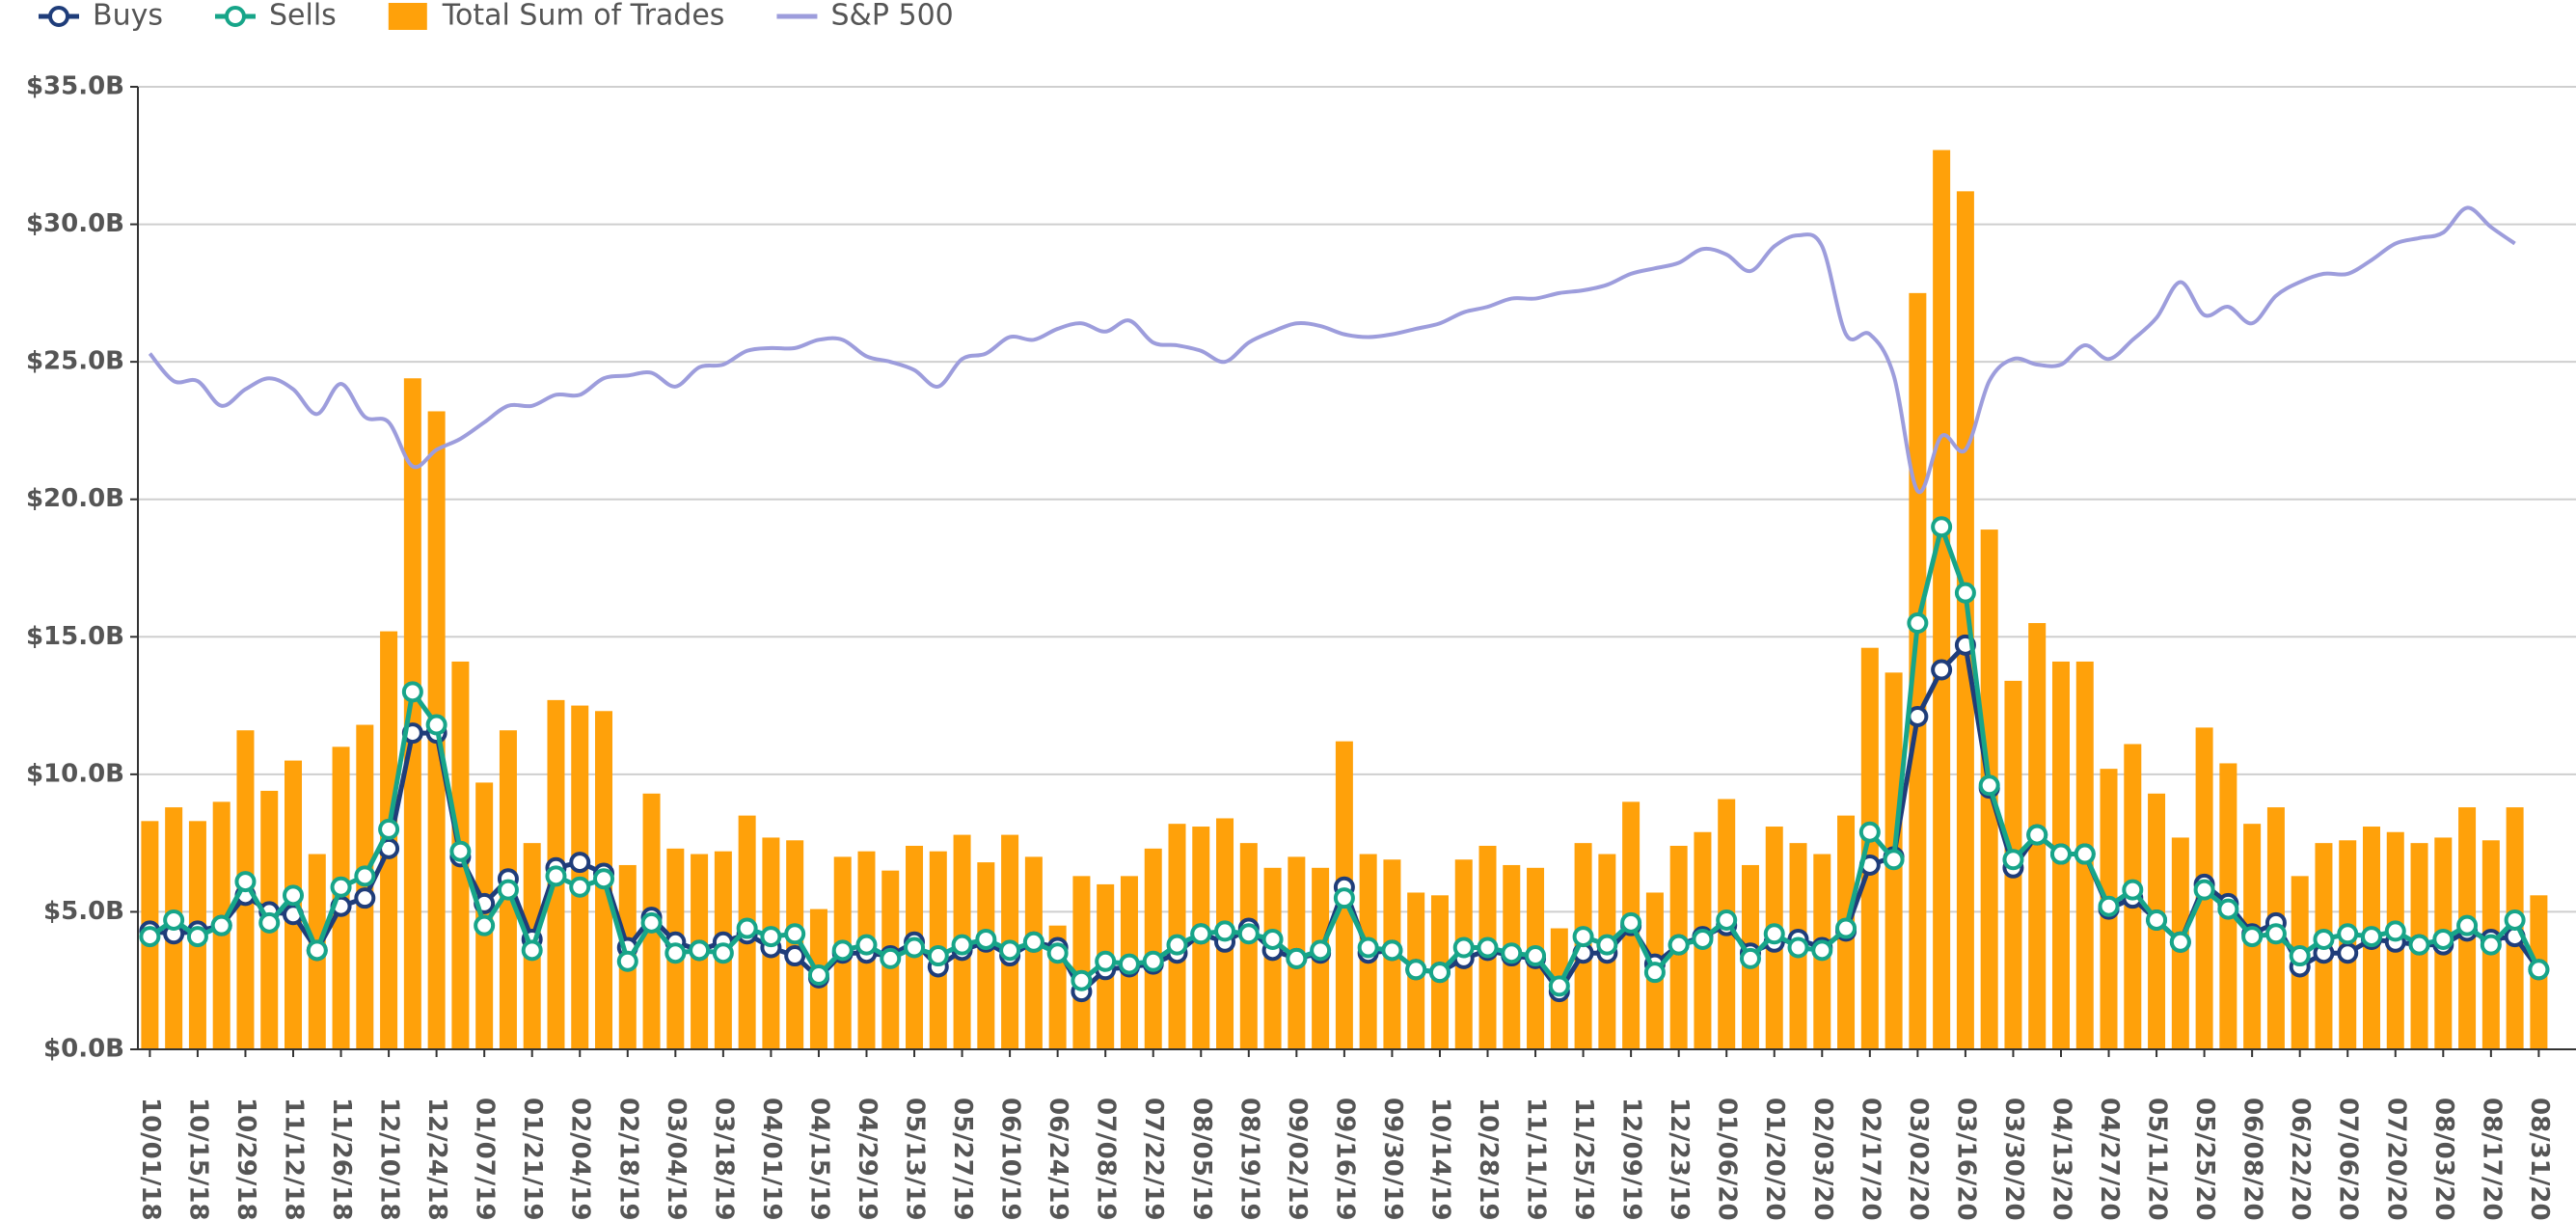 The image size is (2576, 1221). I want to click on x-tick-label: 08/31/20, so click(2539, 1160).